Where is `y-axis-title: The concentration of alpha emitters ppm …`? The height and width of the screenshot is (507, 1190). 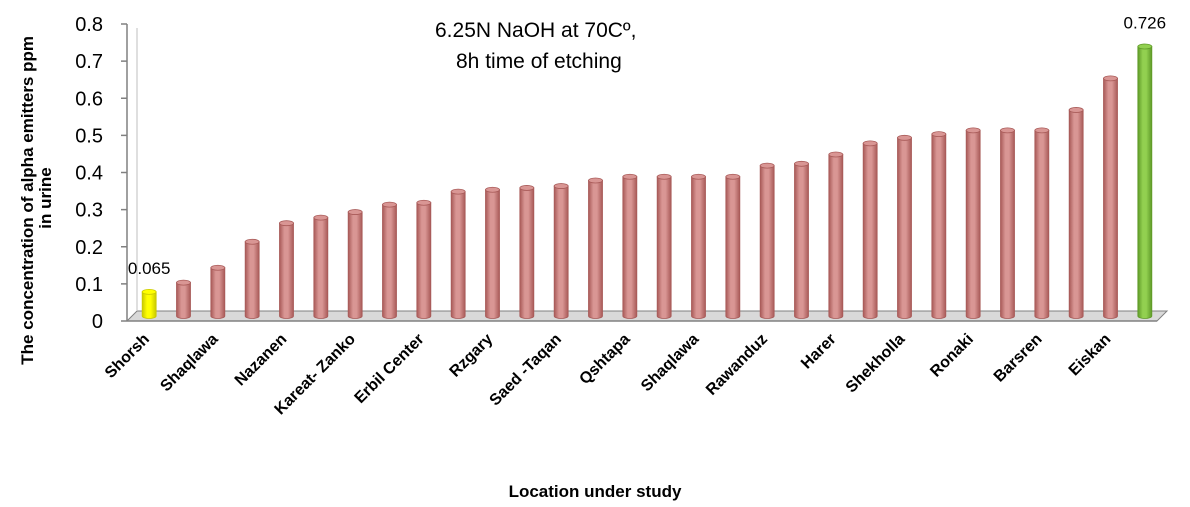 y-axis-title: The concentration of alpha emitters ppm … is located at coordinates (36, 197).